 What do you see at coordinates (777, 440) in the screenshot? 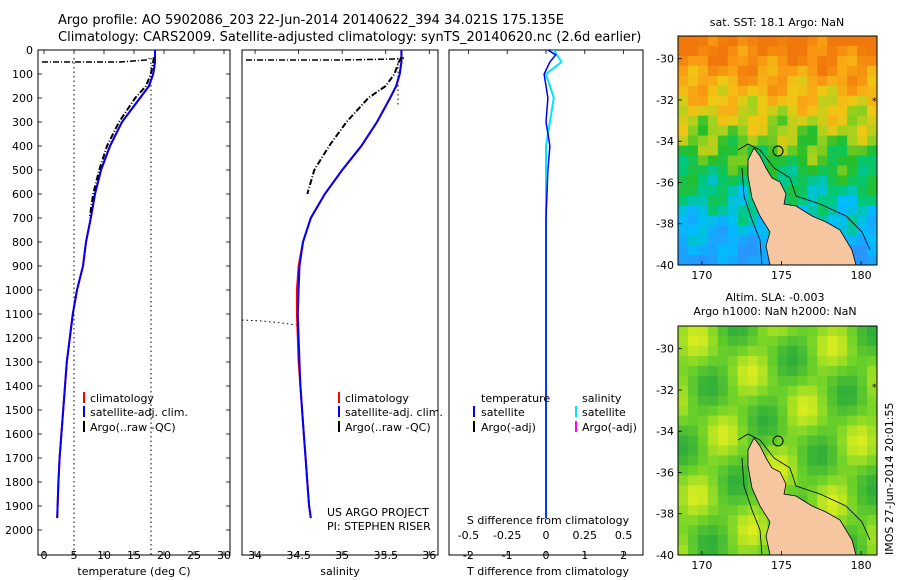
I see `sla-map-frame` at bounding box center [777, 440].